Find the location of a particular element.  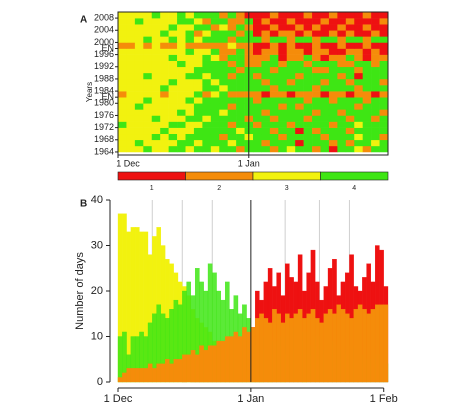

y-tick-label: 20 is located at coordinates (97, 291).